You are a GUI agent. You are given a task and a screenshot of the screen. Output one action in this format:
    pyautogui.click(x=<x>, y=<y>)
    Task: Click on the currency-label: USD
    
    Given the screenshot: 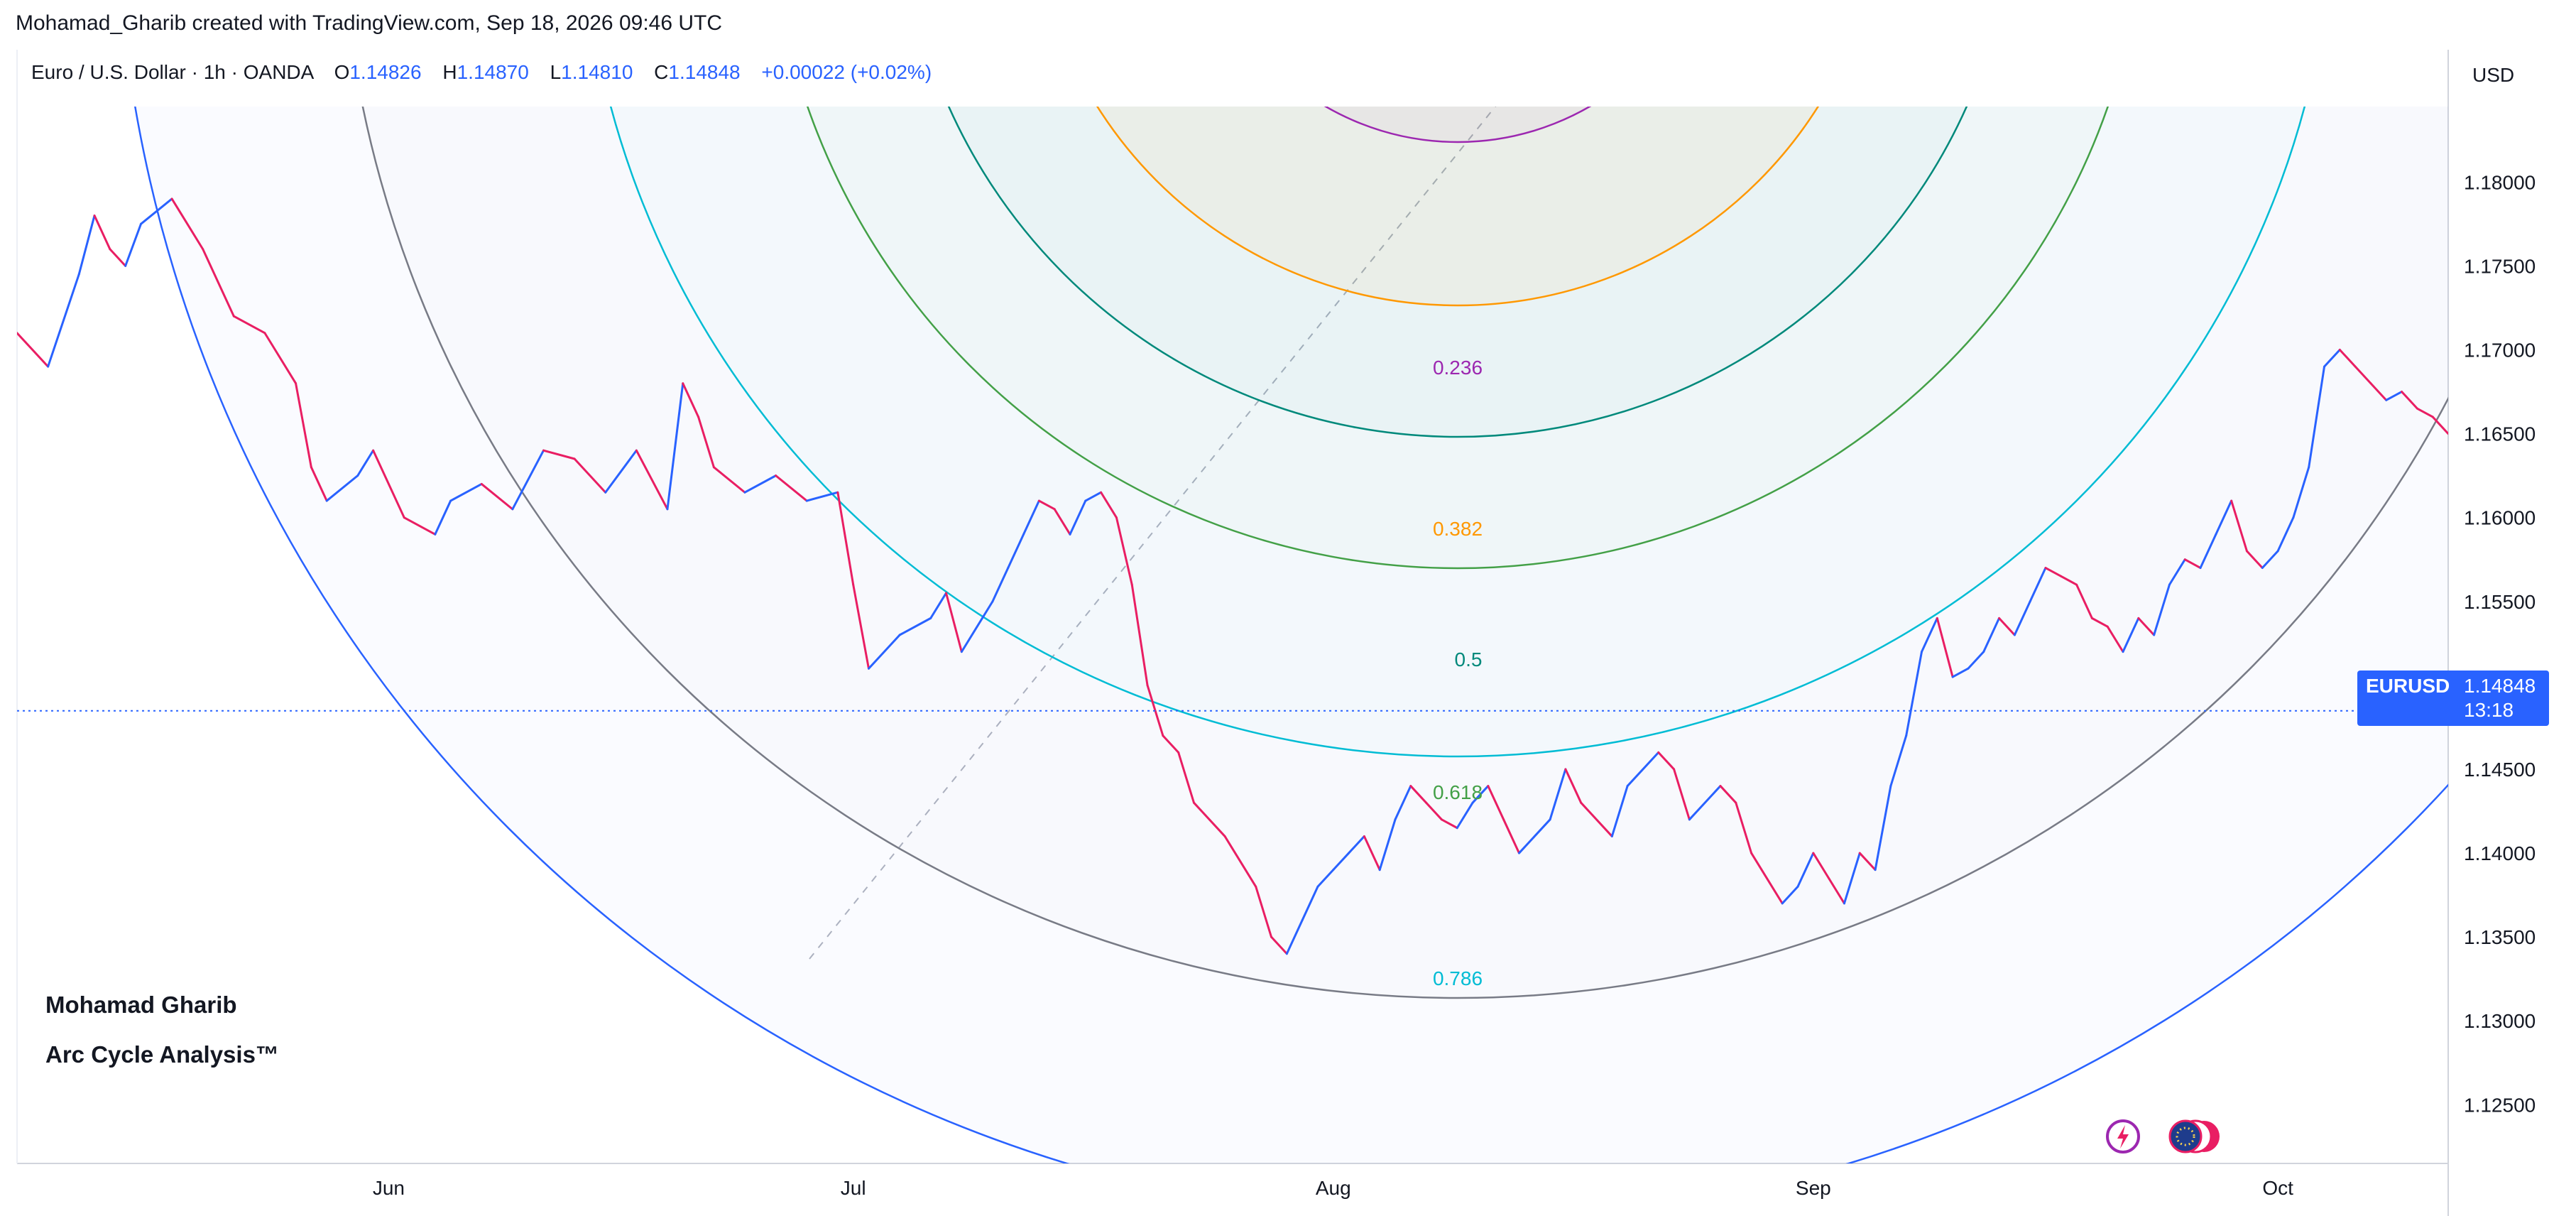 What is the action you would take?
    pyautogui.click(x=2493, y=75)
    